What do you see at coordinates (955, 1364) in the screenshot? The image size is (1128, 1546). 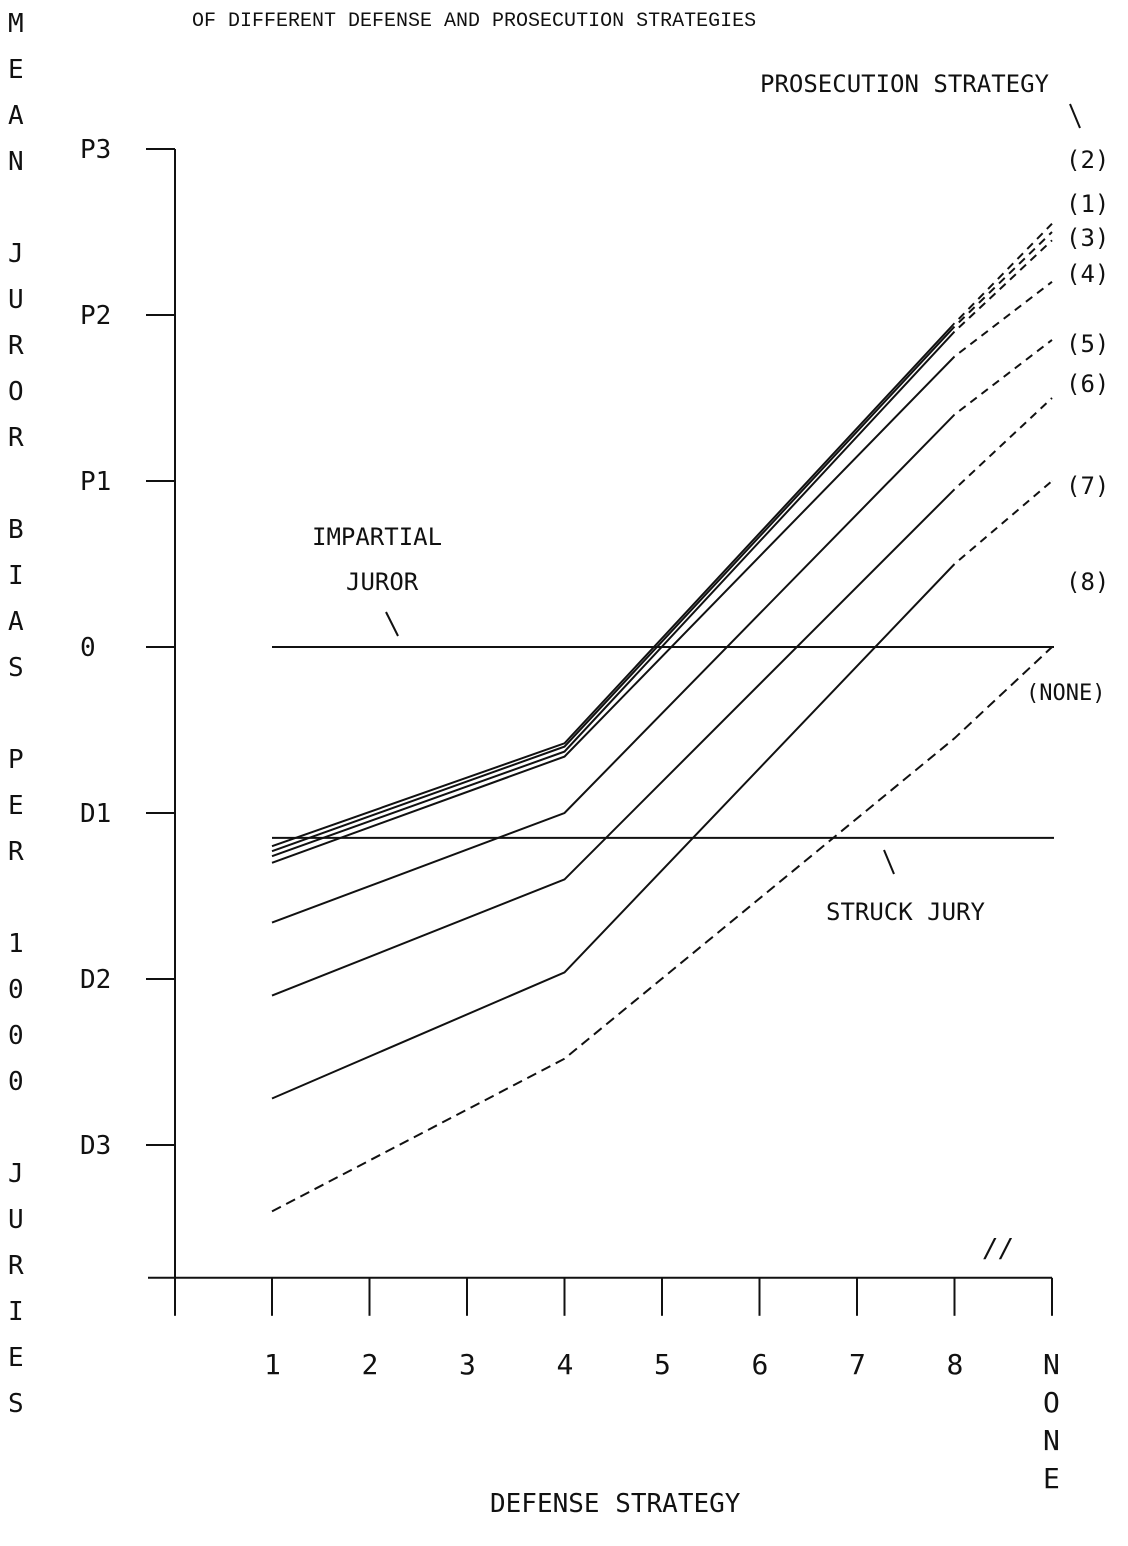 I see `x-tick-label: 8` at bounding box center [955, 1364].